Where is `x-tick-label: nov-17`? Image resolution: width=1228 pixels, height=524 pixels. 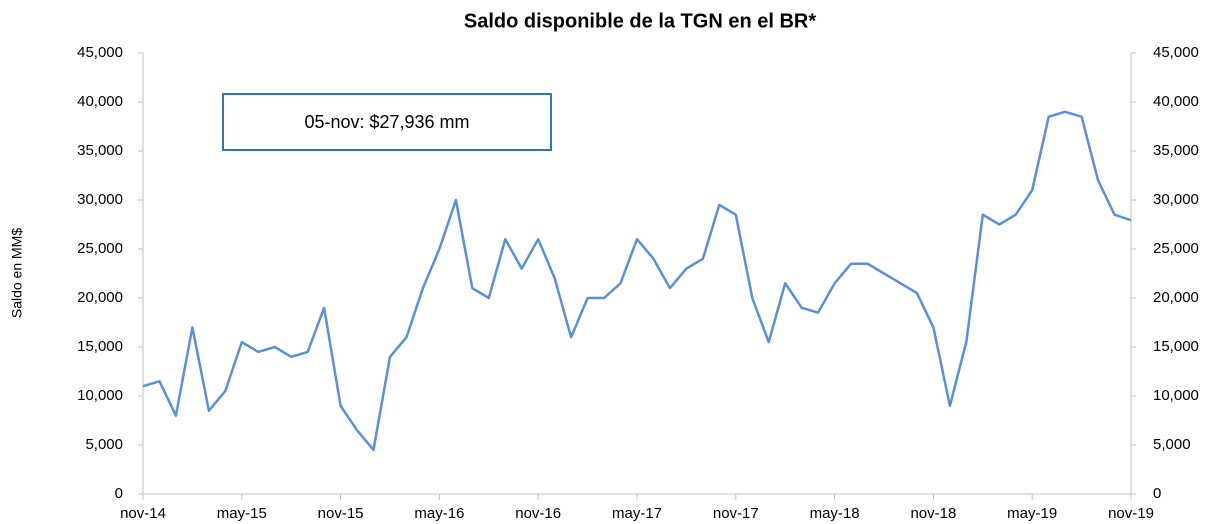
x-tick-label: nov-17 is located at coordinates (736, 513).